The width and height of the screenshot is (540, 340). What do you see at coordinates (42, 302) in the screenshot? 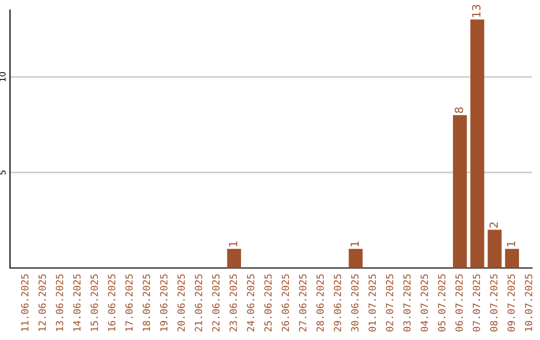
I see `x-tick-label: 12.06.2025` at bounding box center [42, 302].